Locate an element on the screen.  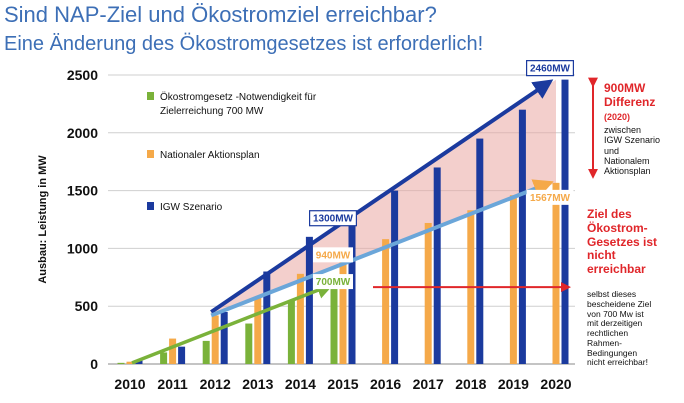
x-tick-label: 2015 is located at coordinates (342, 384).